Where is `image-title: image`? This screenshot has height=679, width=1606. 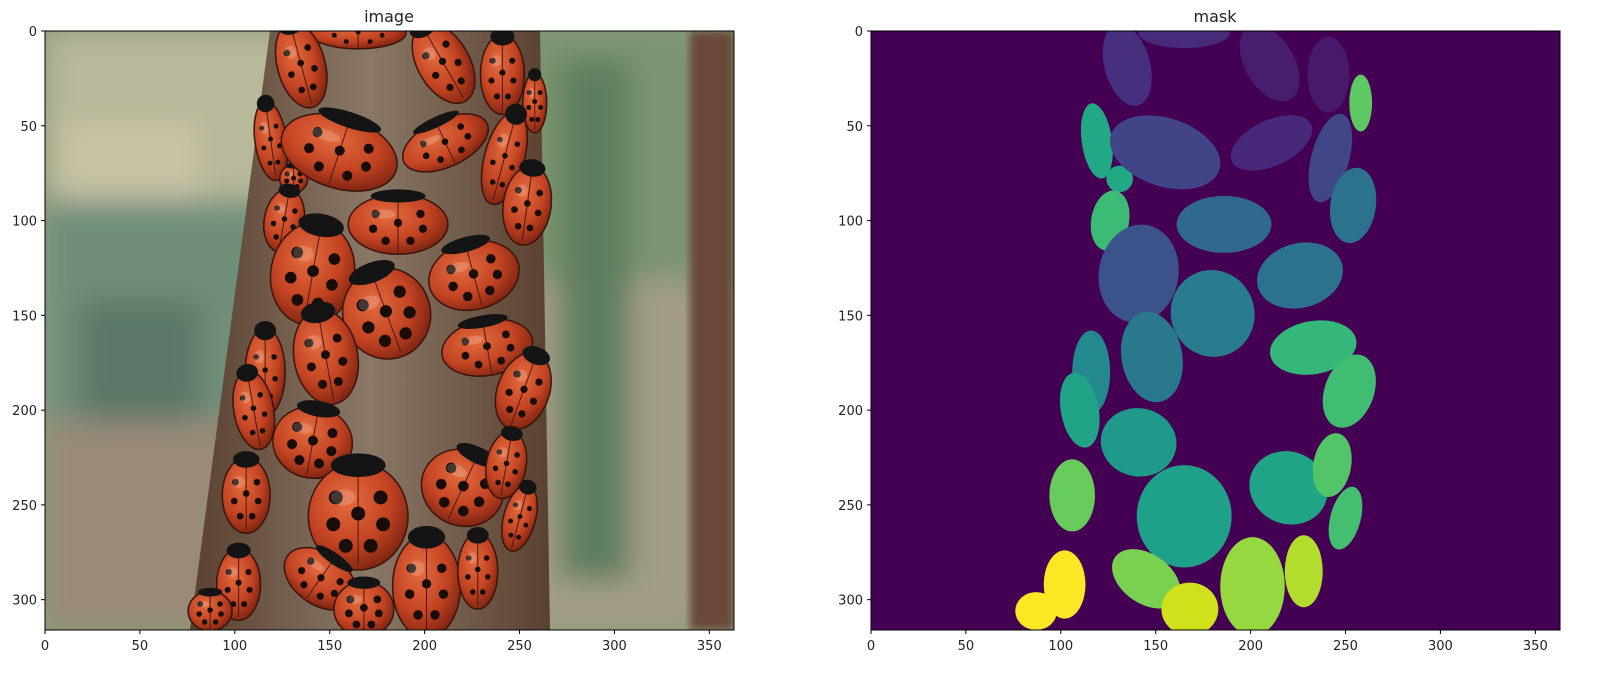
image-title: image is located at coordinates (389, 16).